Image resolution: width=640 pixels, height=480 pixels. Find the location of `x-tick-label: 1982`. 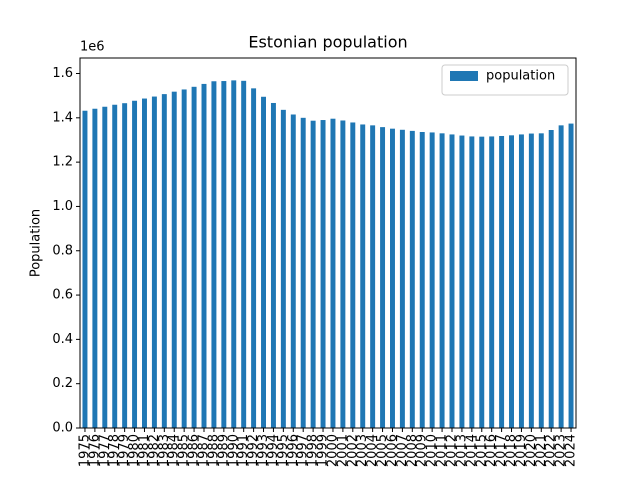

x-tick-label: 1982 is located at coordinates (154, 450).